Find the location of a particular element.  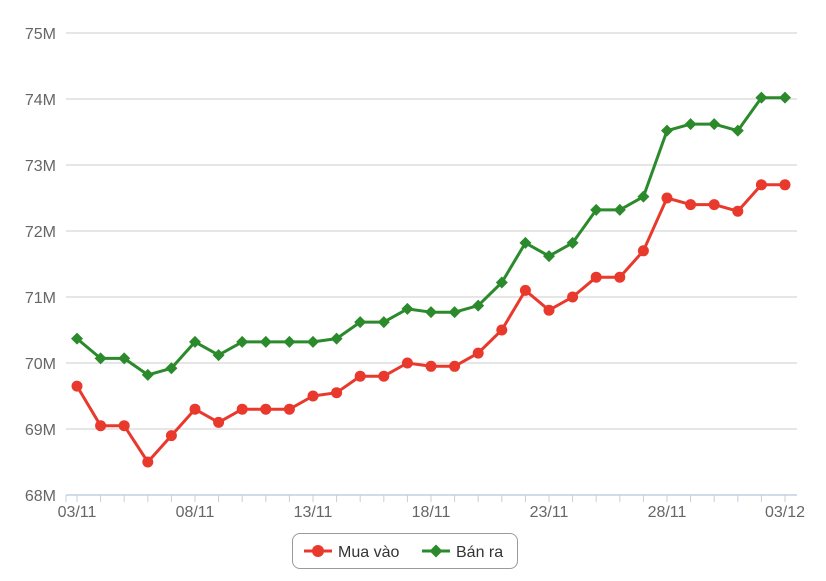

x-axis-labels: 03/11 08/11 13/11 18/11 23/11 28/11 03/12 is located at coordinates (432, 512).